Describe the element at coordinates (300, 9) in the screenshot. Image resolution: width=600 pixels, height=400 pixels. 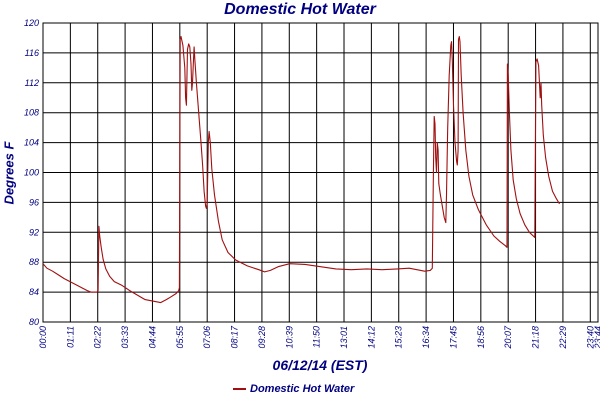
I see `chart-title: Domestic Hot Water` at that location.